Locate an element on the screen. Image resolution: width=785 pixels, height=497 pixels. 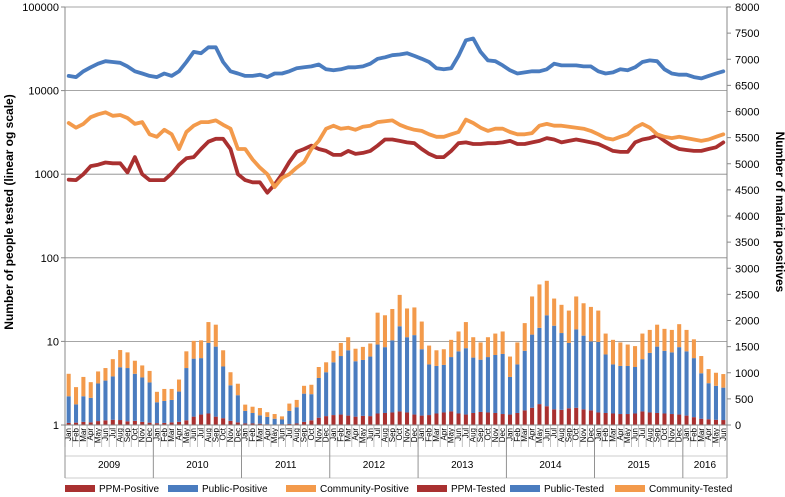
year-label: 2013 is located at coordinates (462, 465).